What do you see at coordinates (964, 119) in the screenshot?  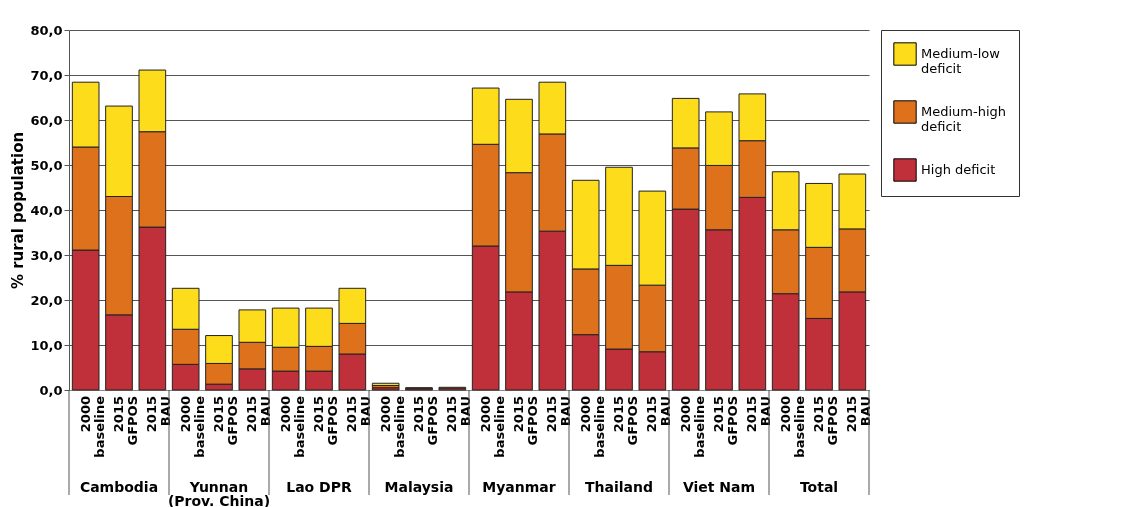 I see `legend-label: Medium-high deficit` at bounding box center [964, 119].